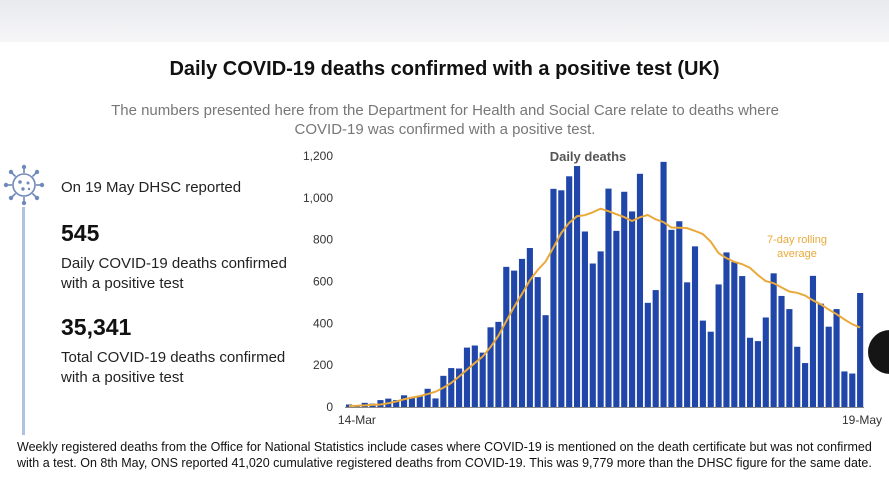 Image resolution: width=889 pixels, height=485 pixels. I want to click on y-tick-label: 800, so click(323, 240).